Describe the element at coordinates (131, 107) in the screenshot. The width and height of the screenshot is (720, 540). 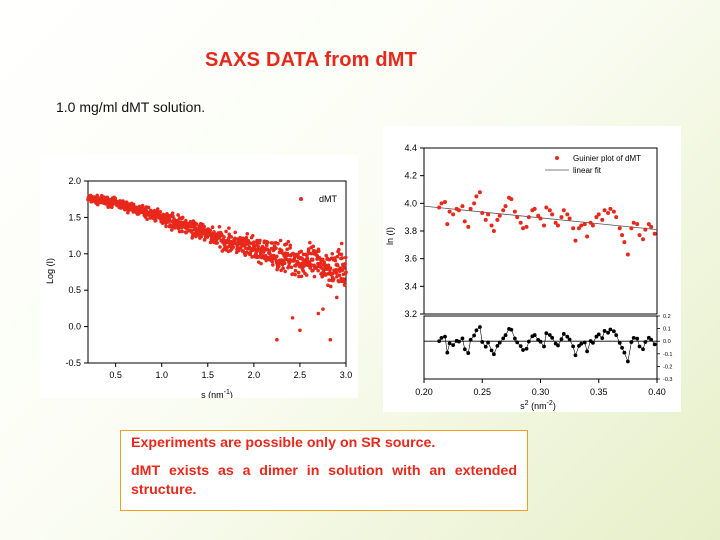
I see `slide-subtitle: 1.0 mg/ml dMT solution.` at that location.